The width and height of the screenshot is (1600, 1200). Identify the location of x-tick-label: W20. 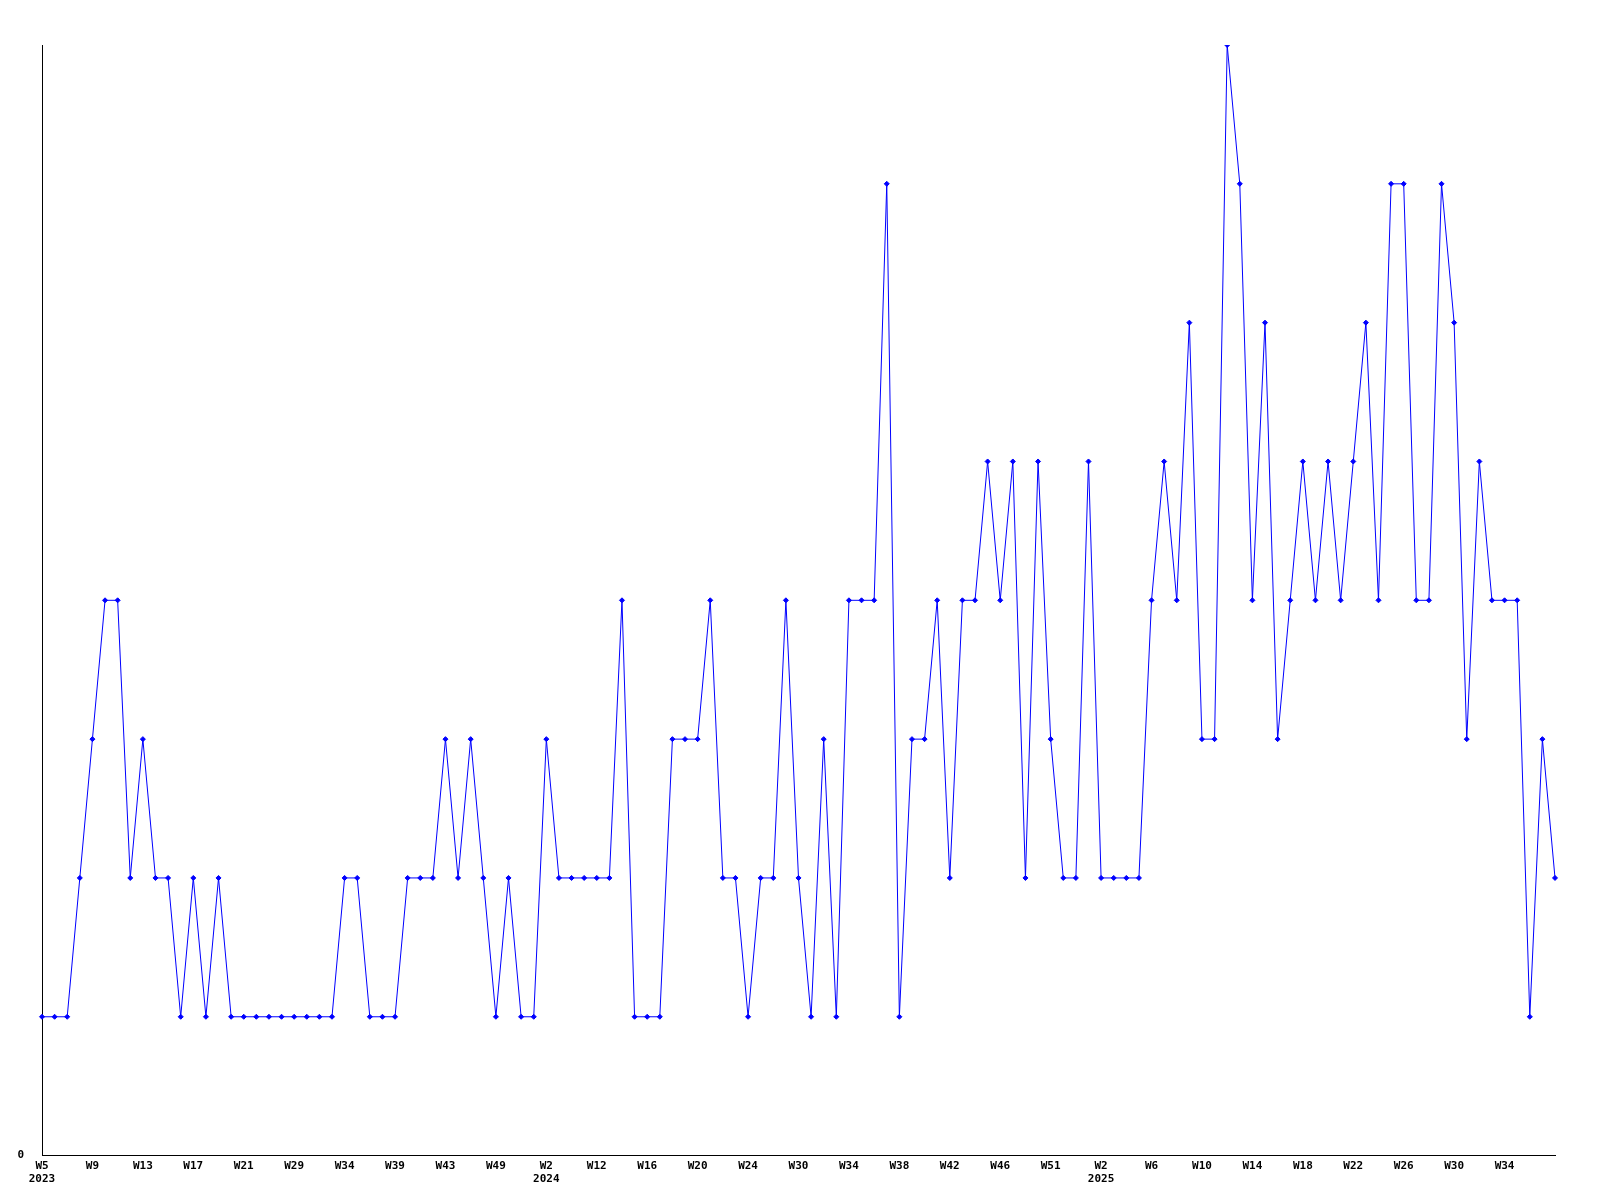
(697, 1166).